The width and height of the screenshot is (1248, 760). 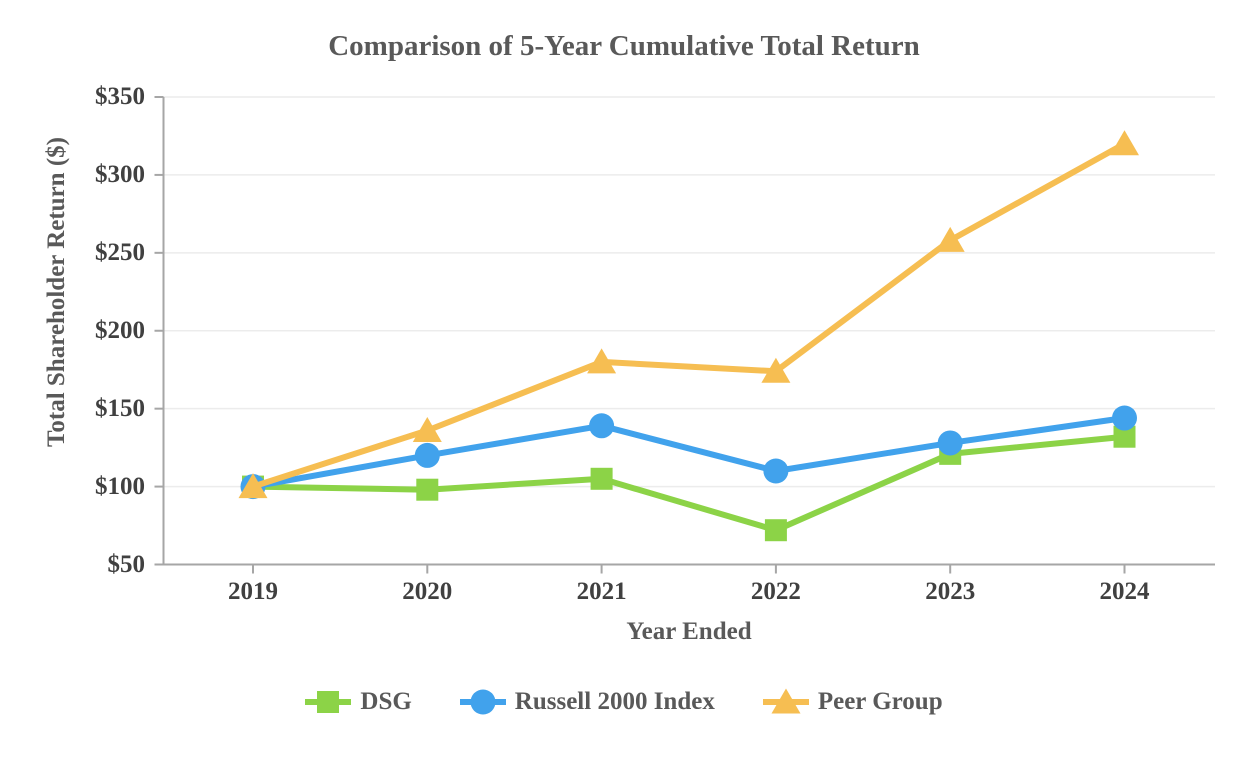 What do you see at coordinates (358, 702) in the screenshot?
I see `legend-item-dsg: DSG` at bounding box center [358, 702].